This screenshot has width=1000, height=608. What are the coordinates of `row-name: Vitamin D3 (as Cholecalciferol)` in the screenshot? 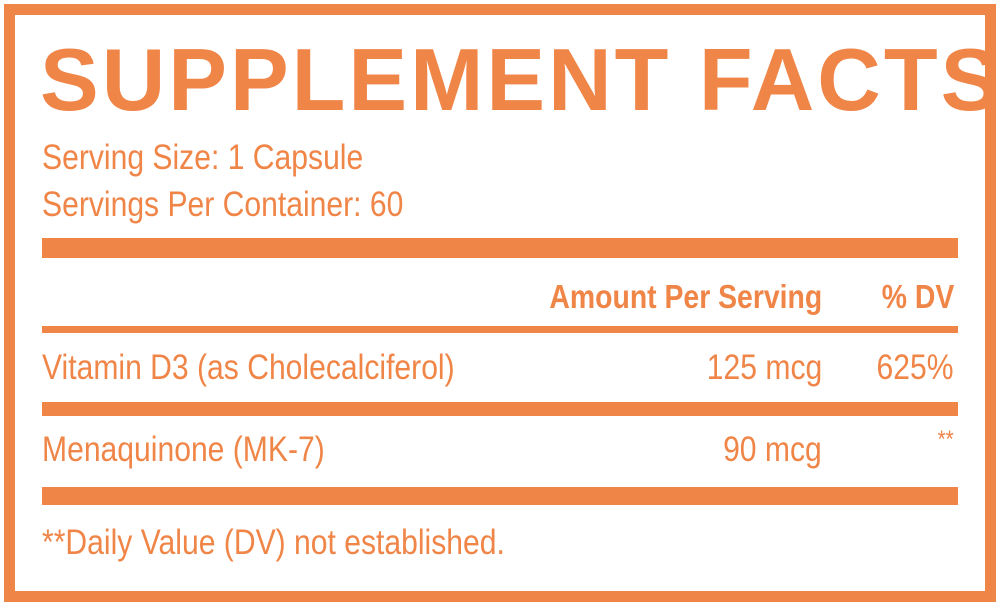 It's located at (248, 367).